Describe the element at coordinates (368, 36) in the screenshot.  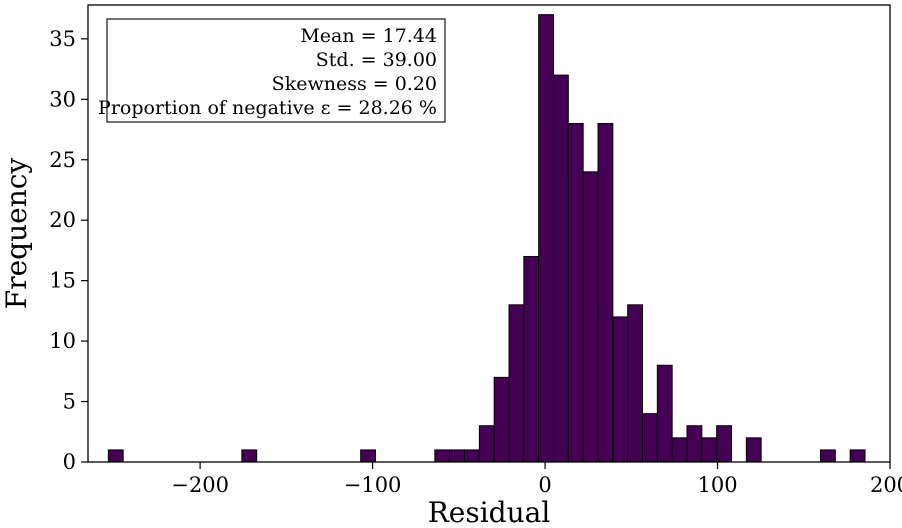
I see `stat-mean: Mean = 17.44` at that location.